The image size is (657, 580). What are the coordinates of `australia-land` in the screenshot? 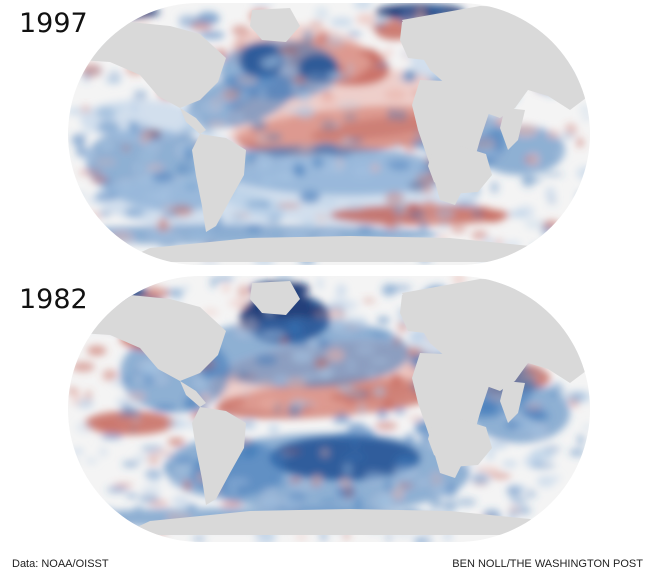 It's located at (460, 170).